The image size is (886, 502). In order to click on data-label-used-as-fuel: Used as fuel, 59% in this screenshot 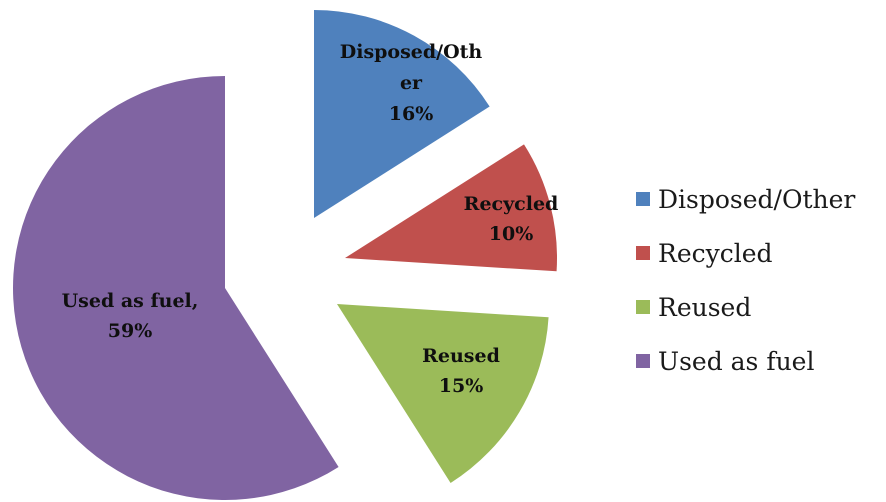, I will do `click(130, 316)`.